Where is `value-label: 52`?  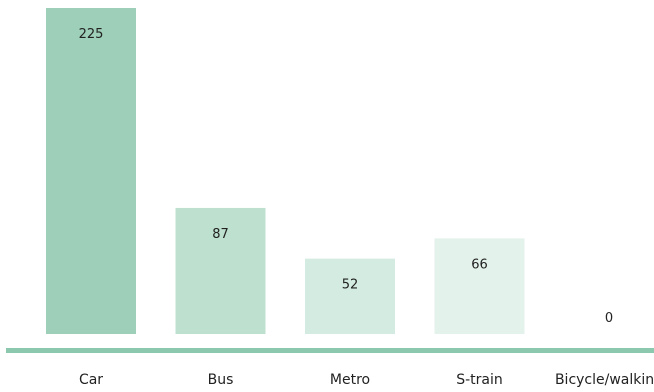
value-label: 52 is located at coordinates (350, 285).